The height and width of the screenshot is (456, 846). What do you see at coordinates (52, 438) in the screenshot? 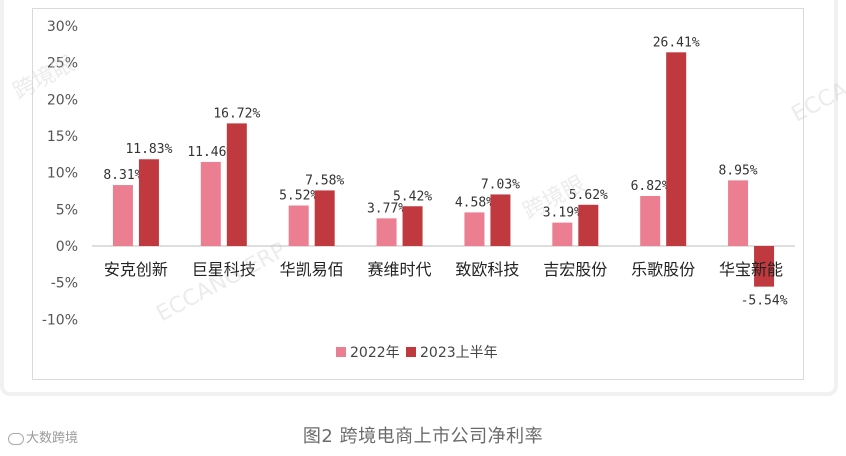
I see `footer-brand-label: 大数跨境` at bounding box center [52, 438].